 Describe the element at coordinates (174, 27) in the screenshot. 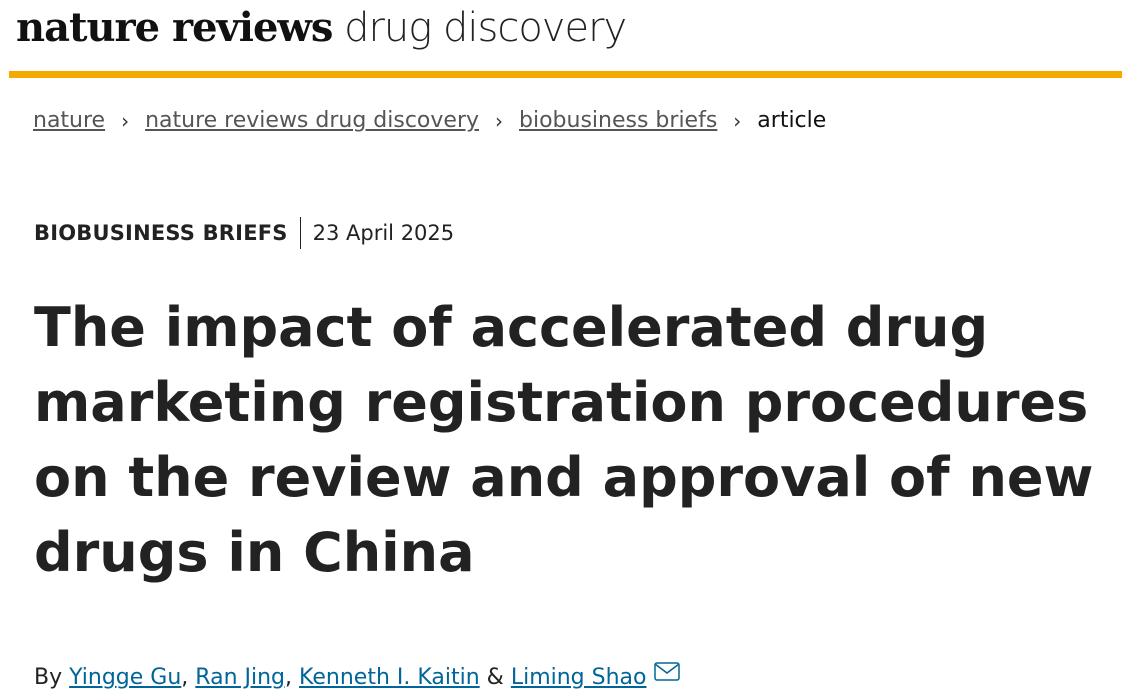

I see `brand-bold: nature reviews` at that location.